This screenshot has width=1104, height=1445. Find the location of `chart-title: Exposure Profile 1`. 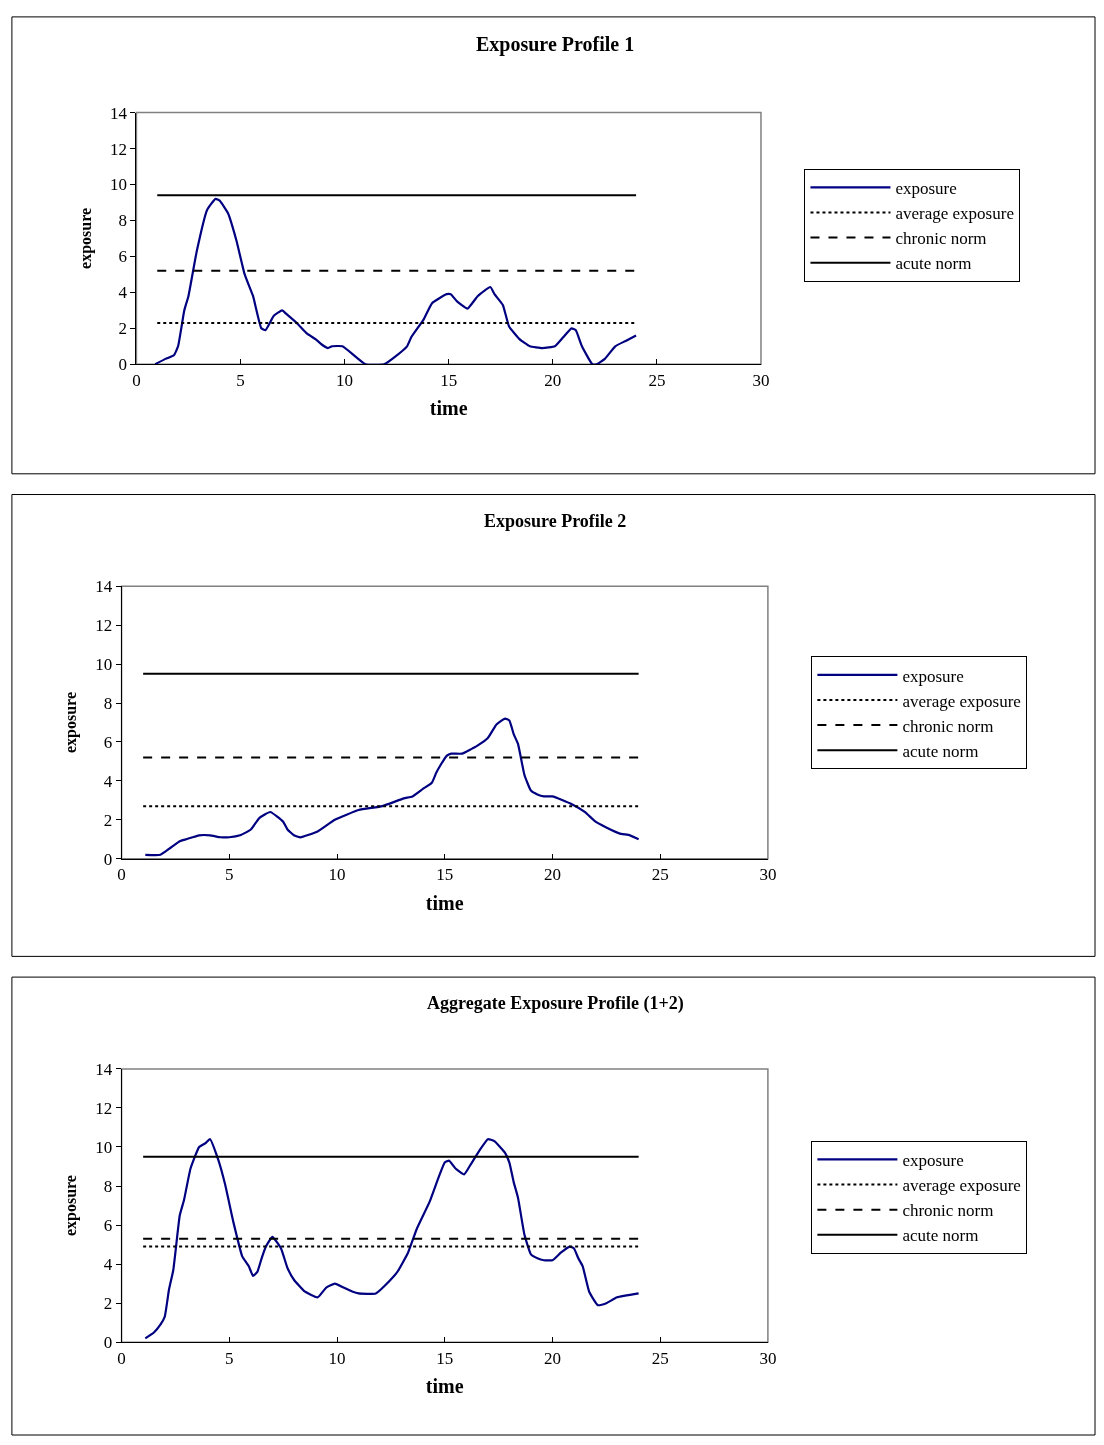

chart-title: Exposure Profile 1 is located at coordinates (555, 44).